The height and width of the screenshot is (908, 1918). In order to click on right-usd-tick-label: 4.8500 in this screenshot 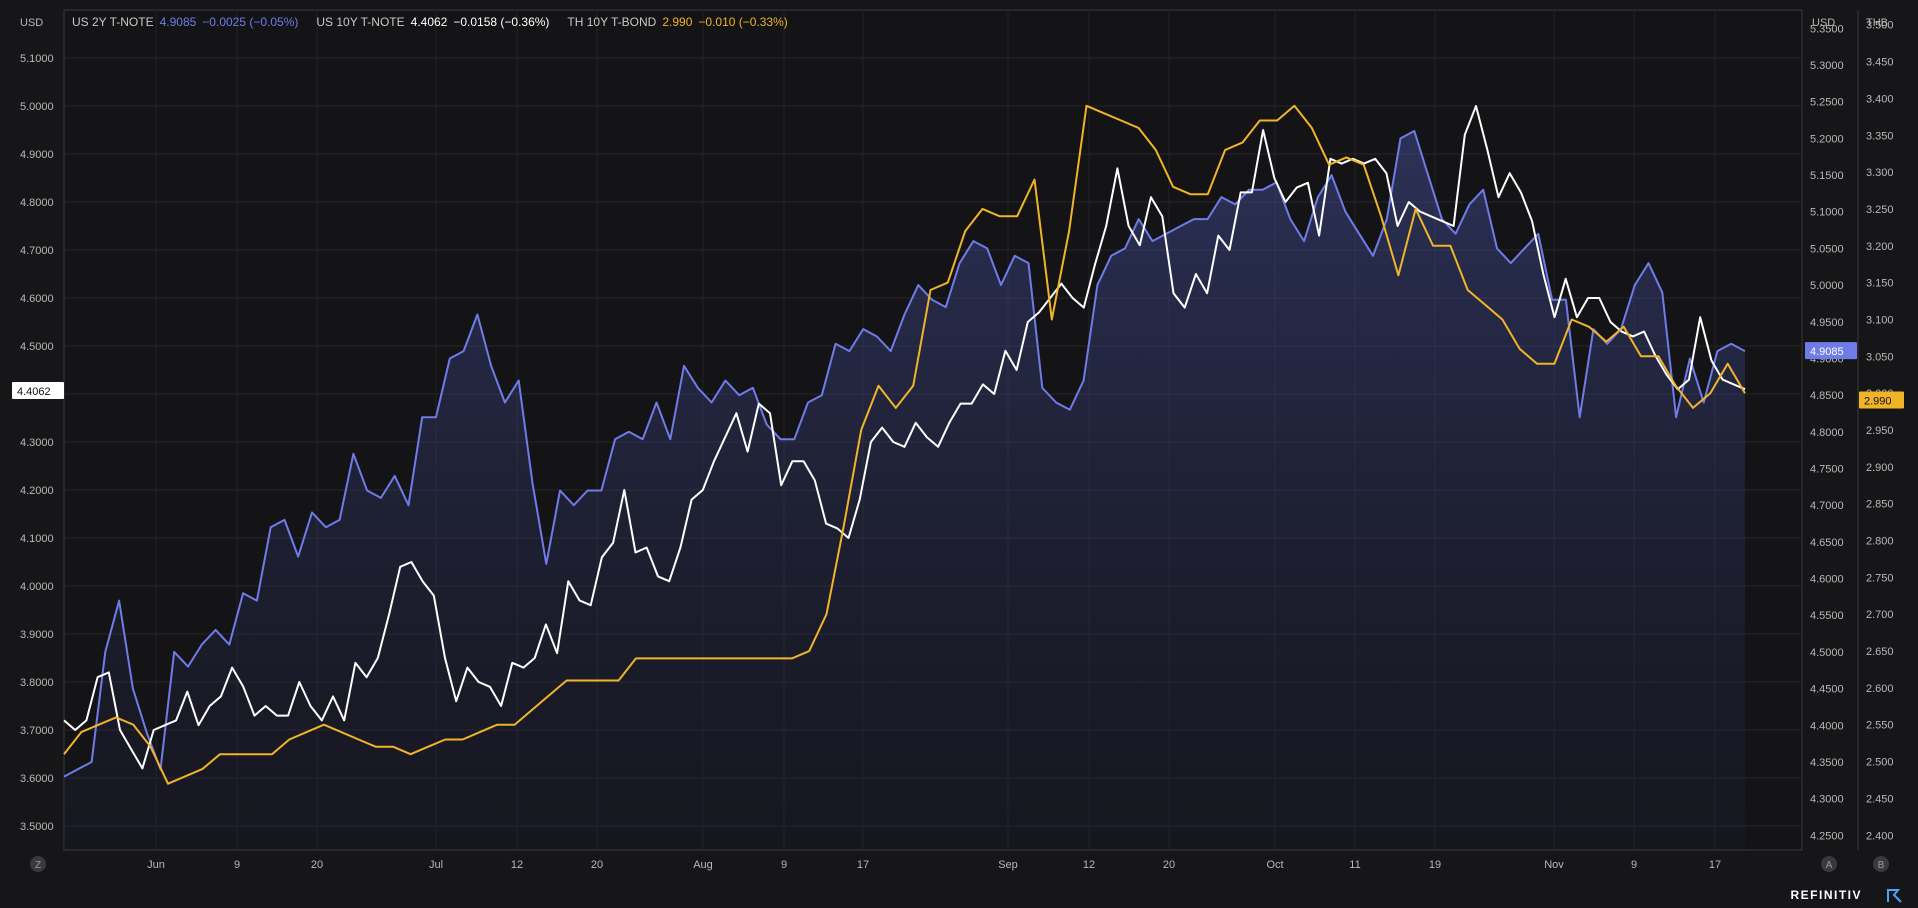, I will do `click(1827, 396)`.